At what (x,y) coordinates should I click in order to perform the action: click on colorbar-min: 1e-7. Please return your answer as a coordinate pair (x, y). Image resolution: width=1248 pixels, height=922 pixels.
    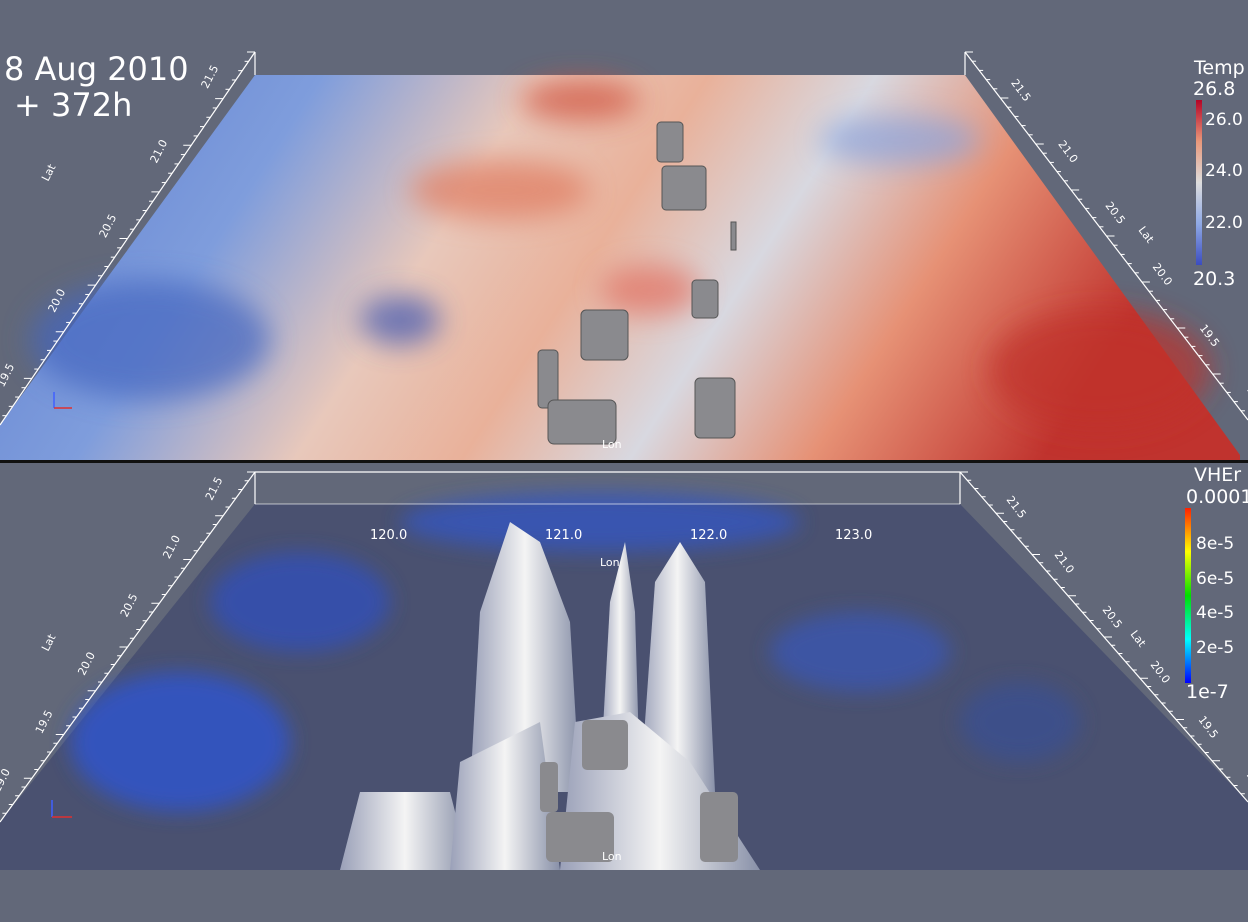
    Looking at the image, I should click on (1207, 692).